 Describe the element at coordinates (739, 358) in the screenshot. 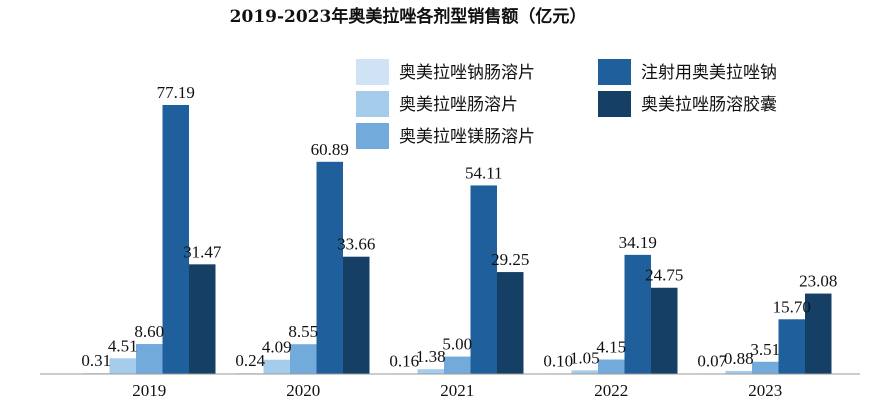

I see `value-label-2023-2: 0.88` at that location.